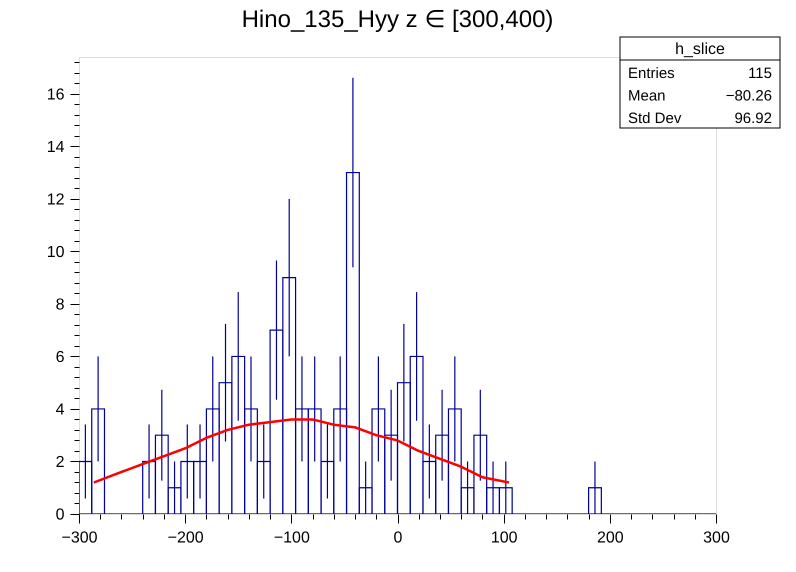  What do you see at coordinates (292, 538) in the screenshot?
I see `x-tick-label: −100` at bounding box center [292, 538].